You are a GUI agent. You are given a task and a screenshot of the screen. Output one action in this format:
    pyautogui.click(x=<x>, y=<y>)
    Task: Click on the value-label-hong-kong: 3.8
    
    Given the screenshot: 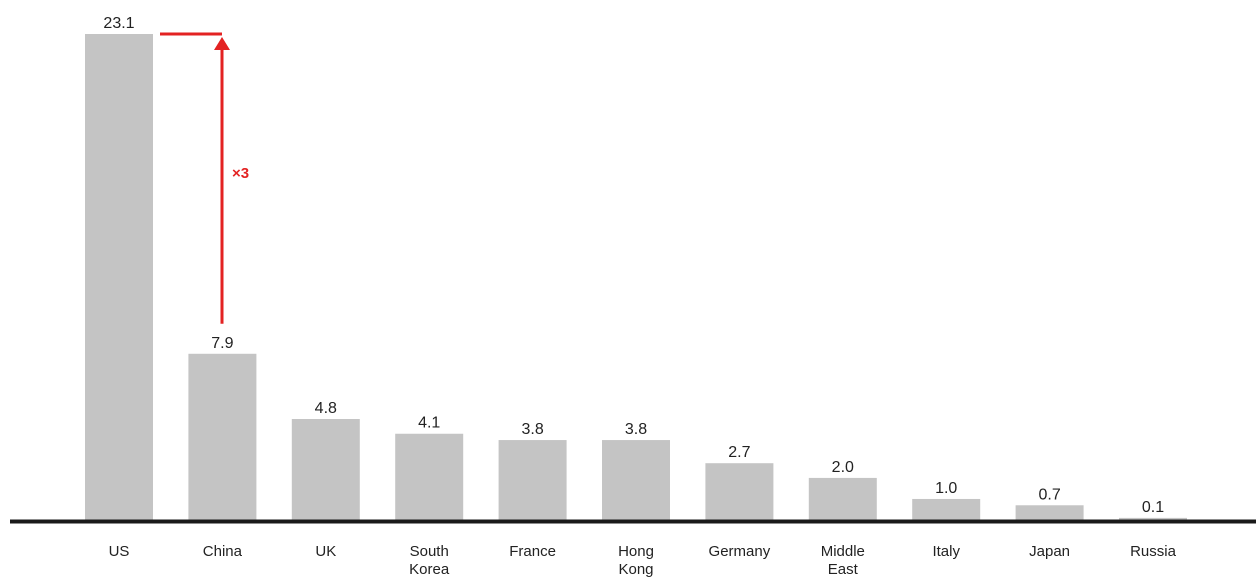 What is the action you would take?
    pyautogui.click(x=636, y=429)
    